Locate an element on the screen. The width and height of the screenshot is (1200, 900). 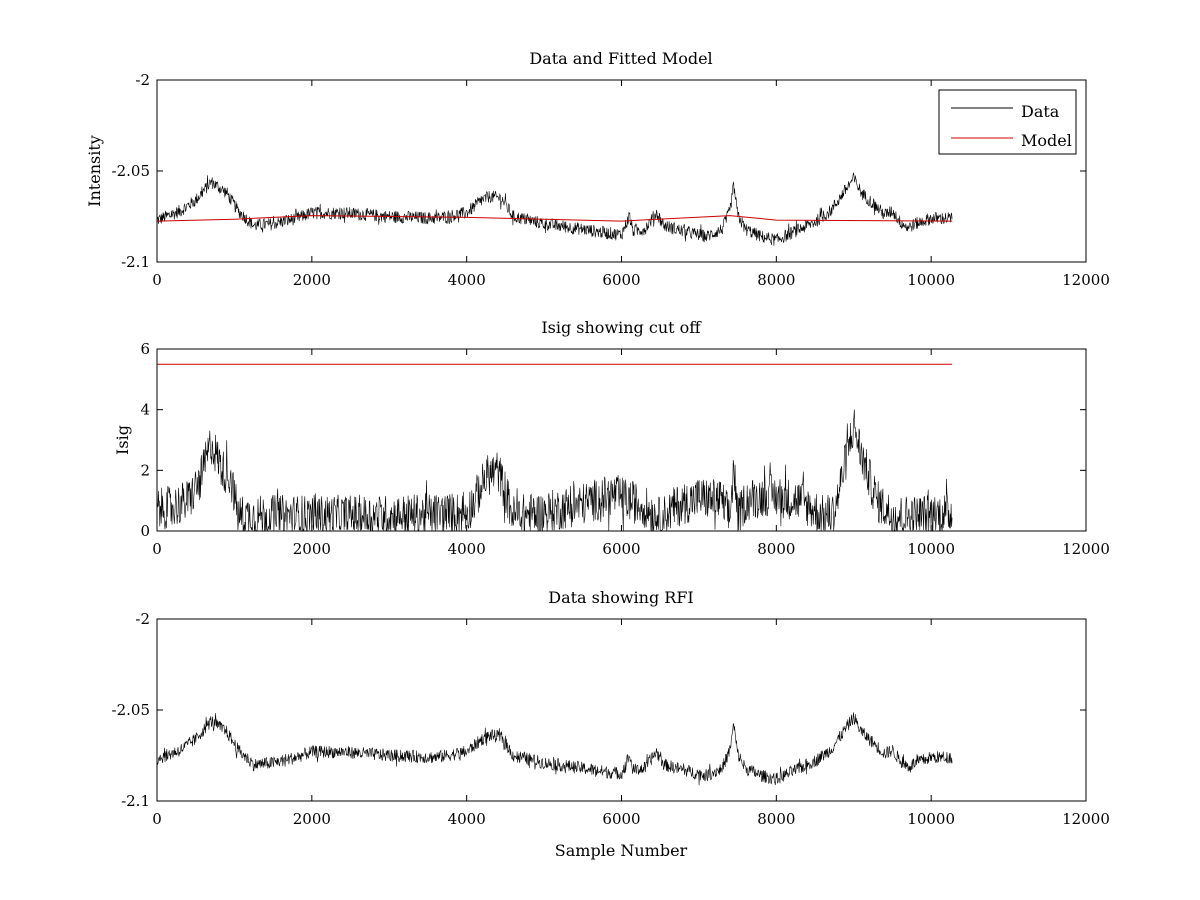
legend-box is located at coordinates (1007, 122).